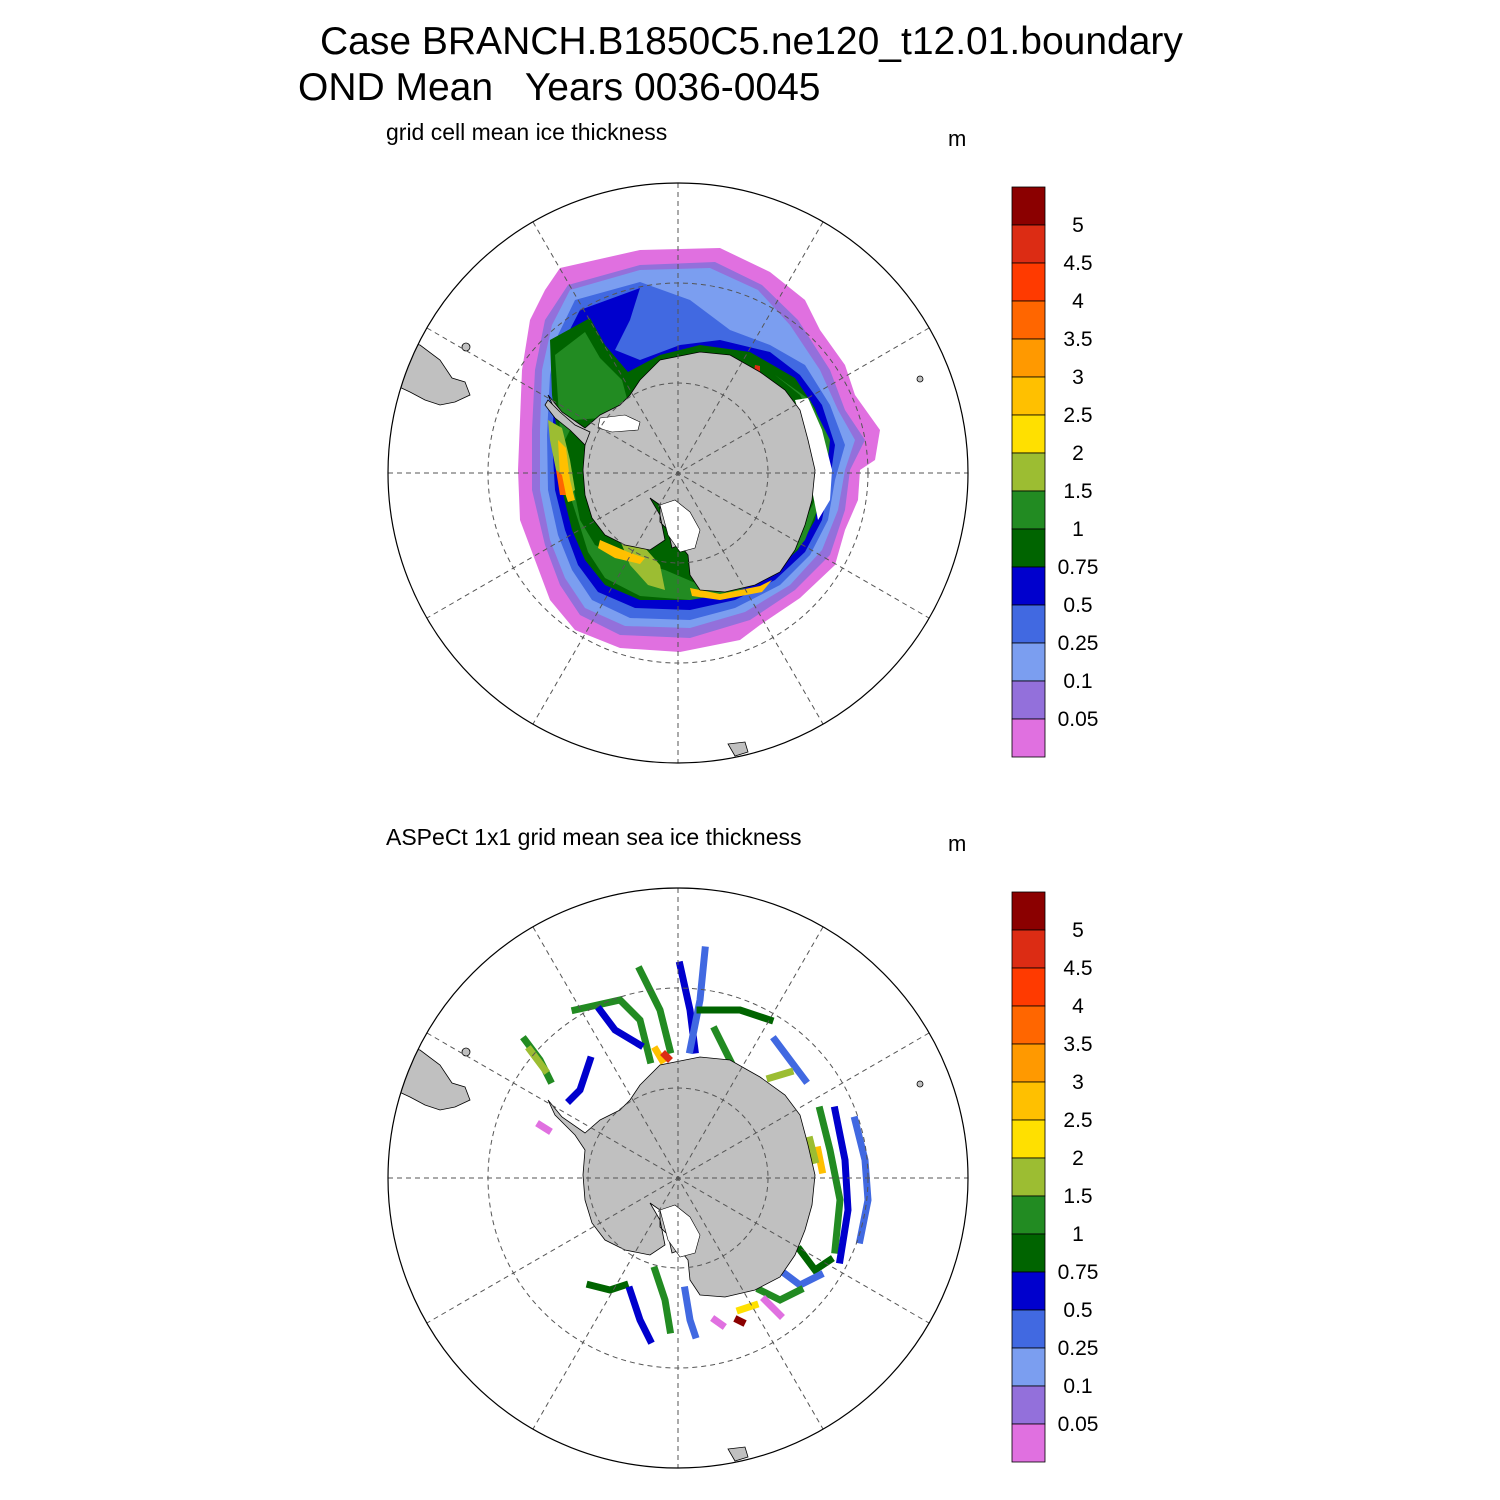 The height and width of the screenshot is (1500, 1500). What do you see at coordinates (957, 138) in the screenshot?
I see `panel-1-unit: m` at bounding box center [957, 138].